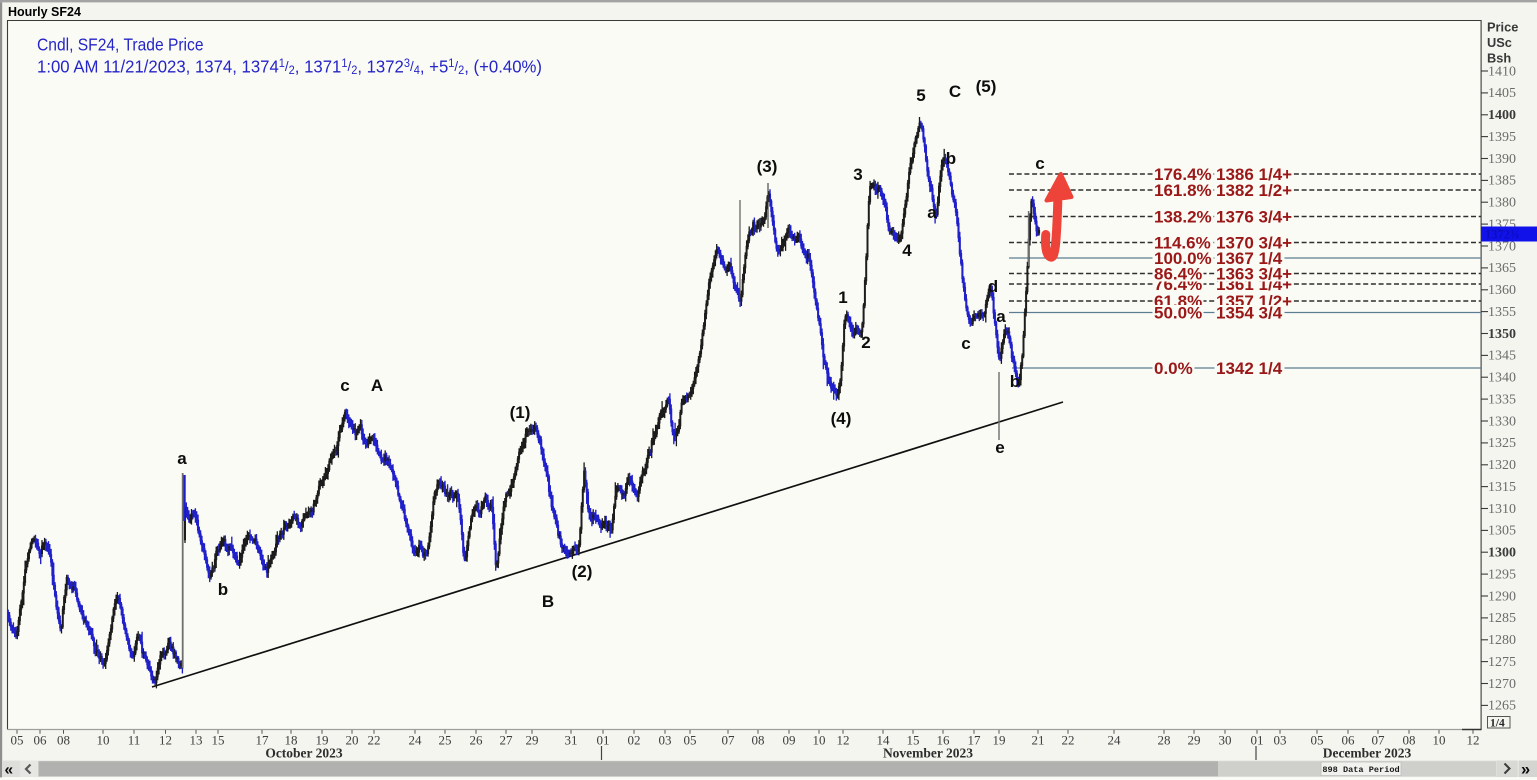  What do you see at coordinates (1178, 274) in the screenshot?
I see `svg-text: 86.4%` at bounding box center [1178, 274].